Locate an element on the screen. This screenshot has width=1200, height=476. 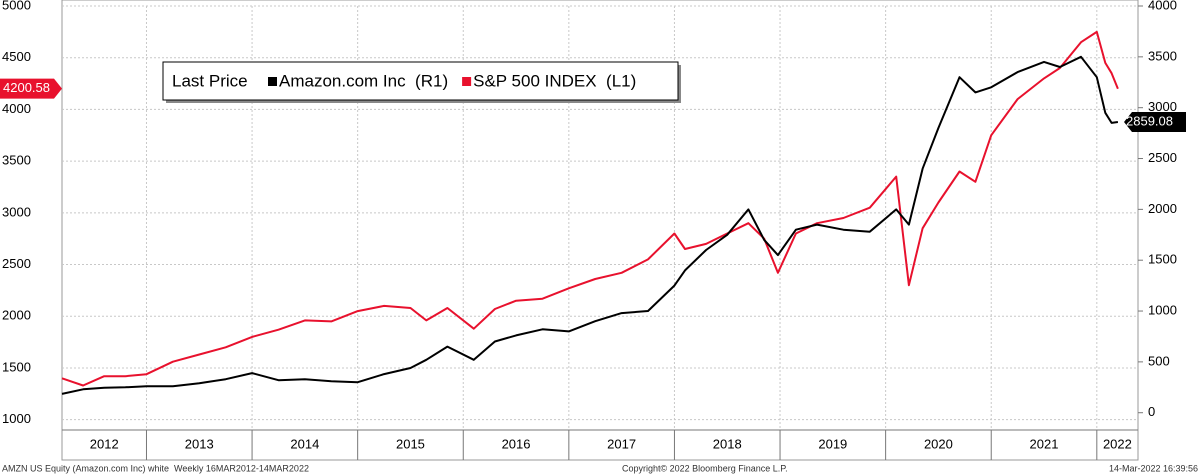
y-tick-label: 3000 is located at coordinates (16, 211).